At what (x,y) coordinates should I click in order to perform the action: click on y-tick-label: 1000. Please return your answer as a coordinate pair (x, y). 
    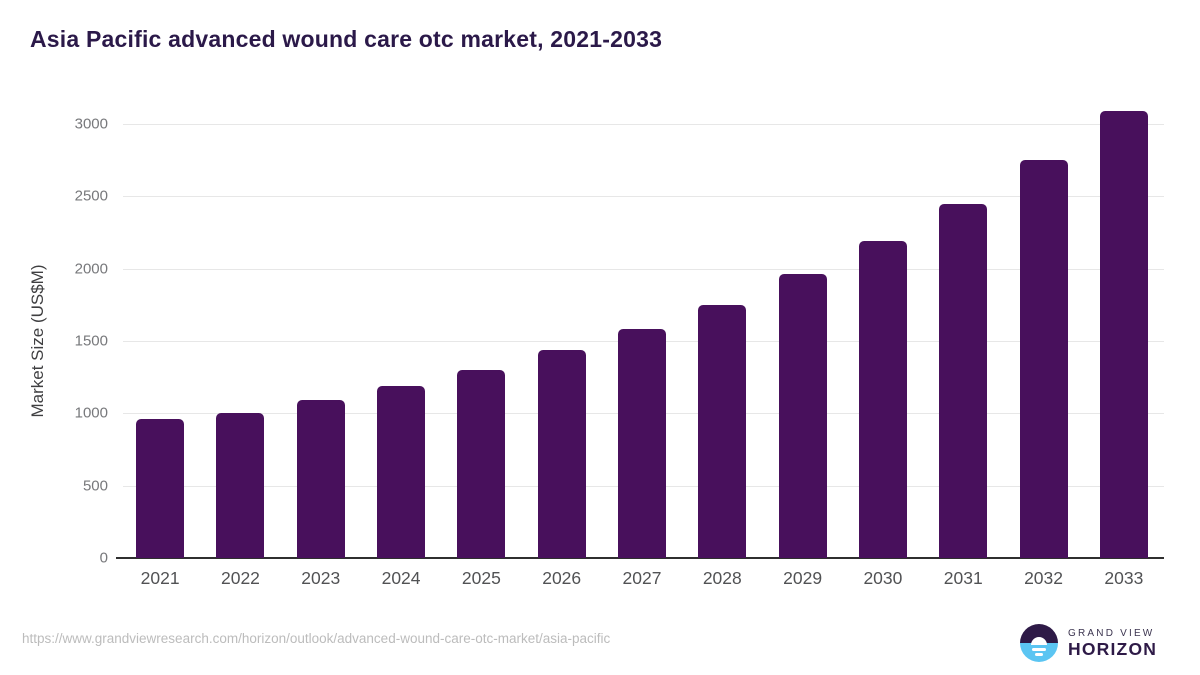
    Looking at the image, I should click on (91, 413).